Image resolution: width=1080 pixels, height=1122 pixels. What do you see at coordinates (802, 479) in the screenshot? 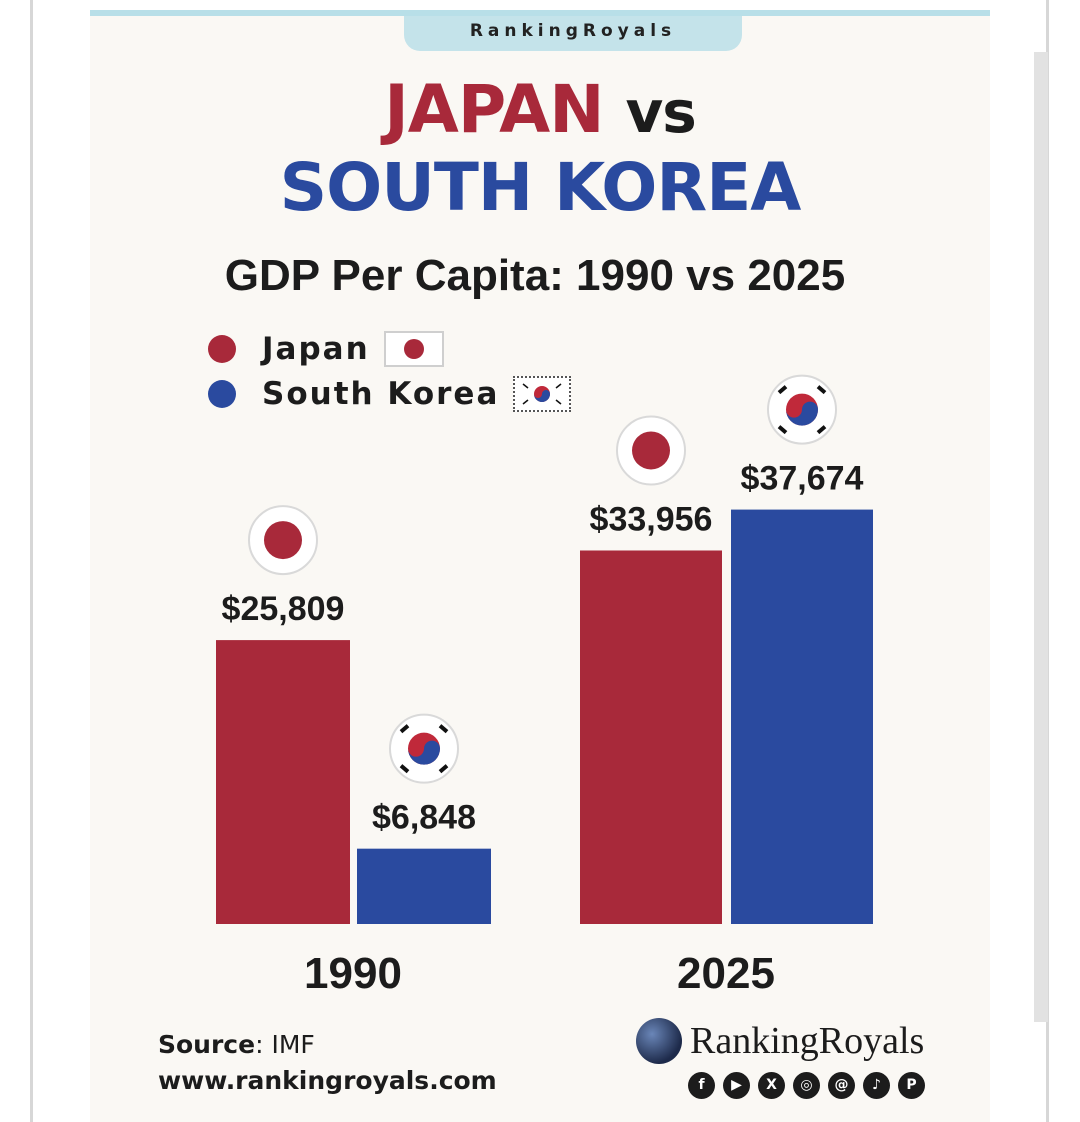
I see `bar-value-label: $37,674` at bounding box center [802, 479].